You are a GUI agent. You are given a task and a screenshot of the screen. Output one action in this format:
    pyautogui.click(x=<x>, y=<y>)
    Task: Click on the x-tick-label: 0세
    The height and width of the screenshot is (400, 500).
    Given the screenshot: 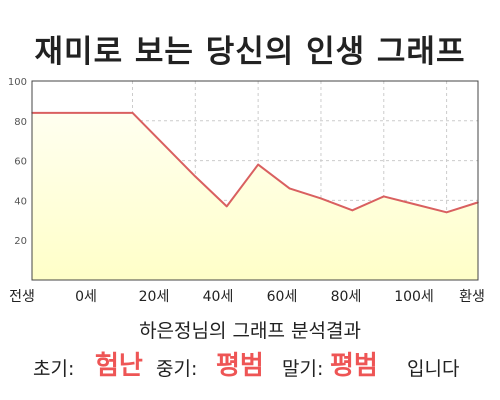 What is the action you would take?
    pyautogui.click(x=86, y=297)
    